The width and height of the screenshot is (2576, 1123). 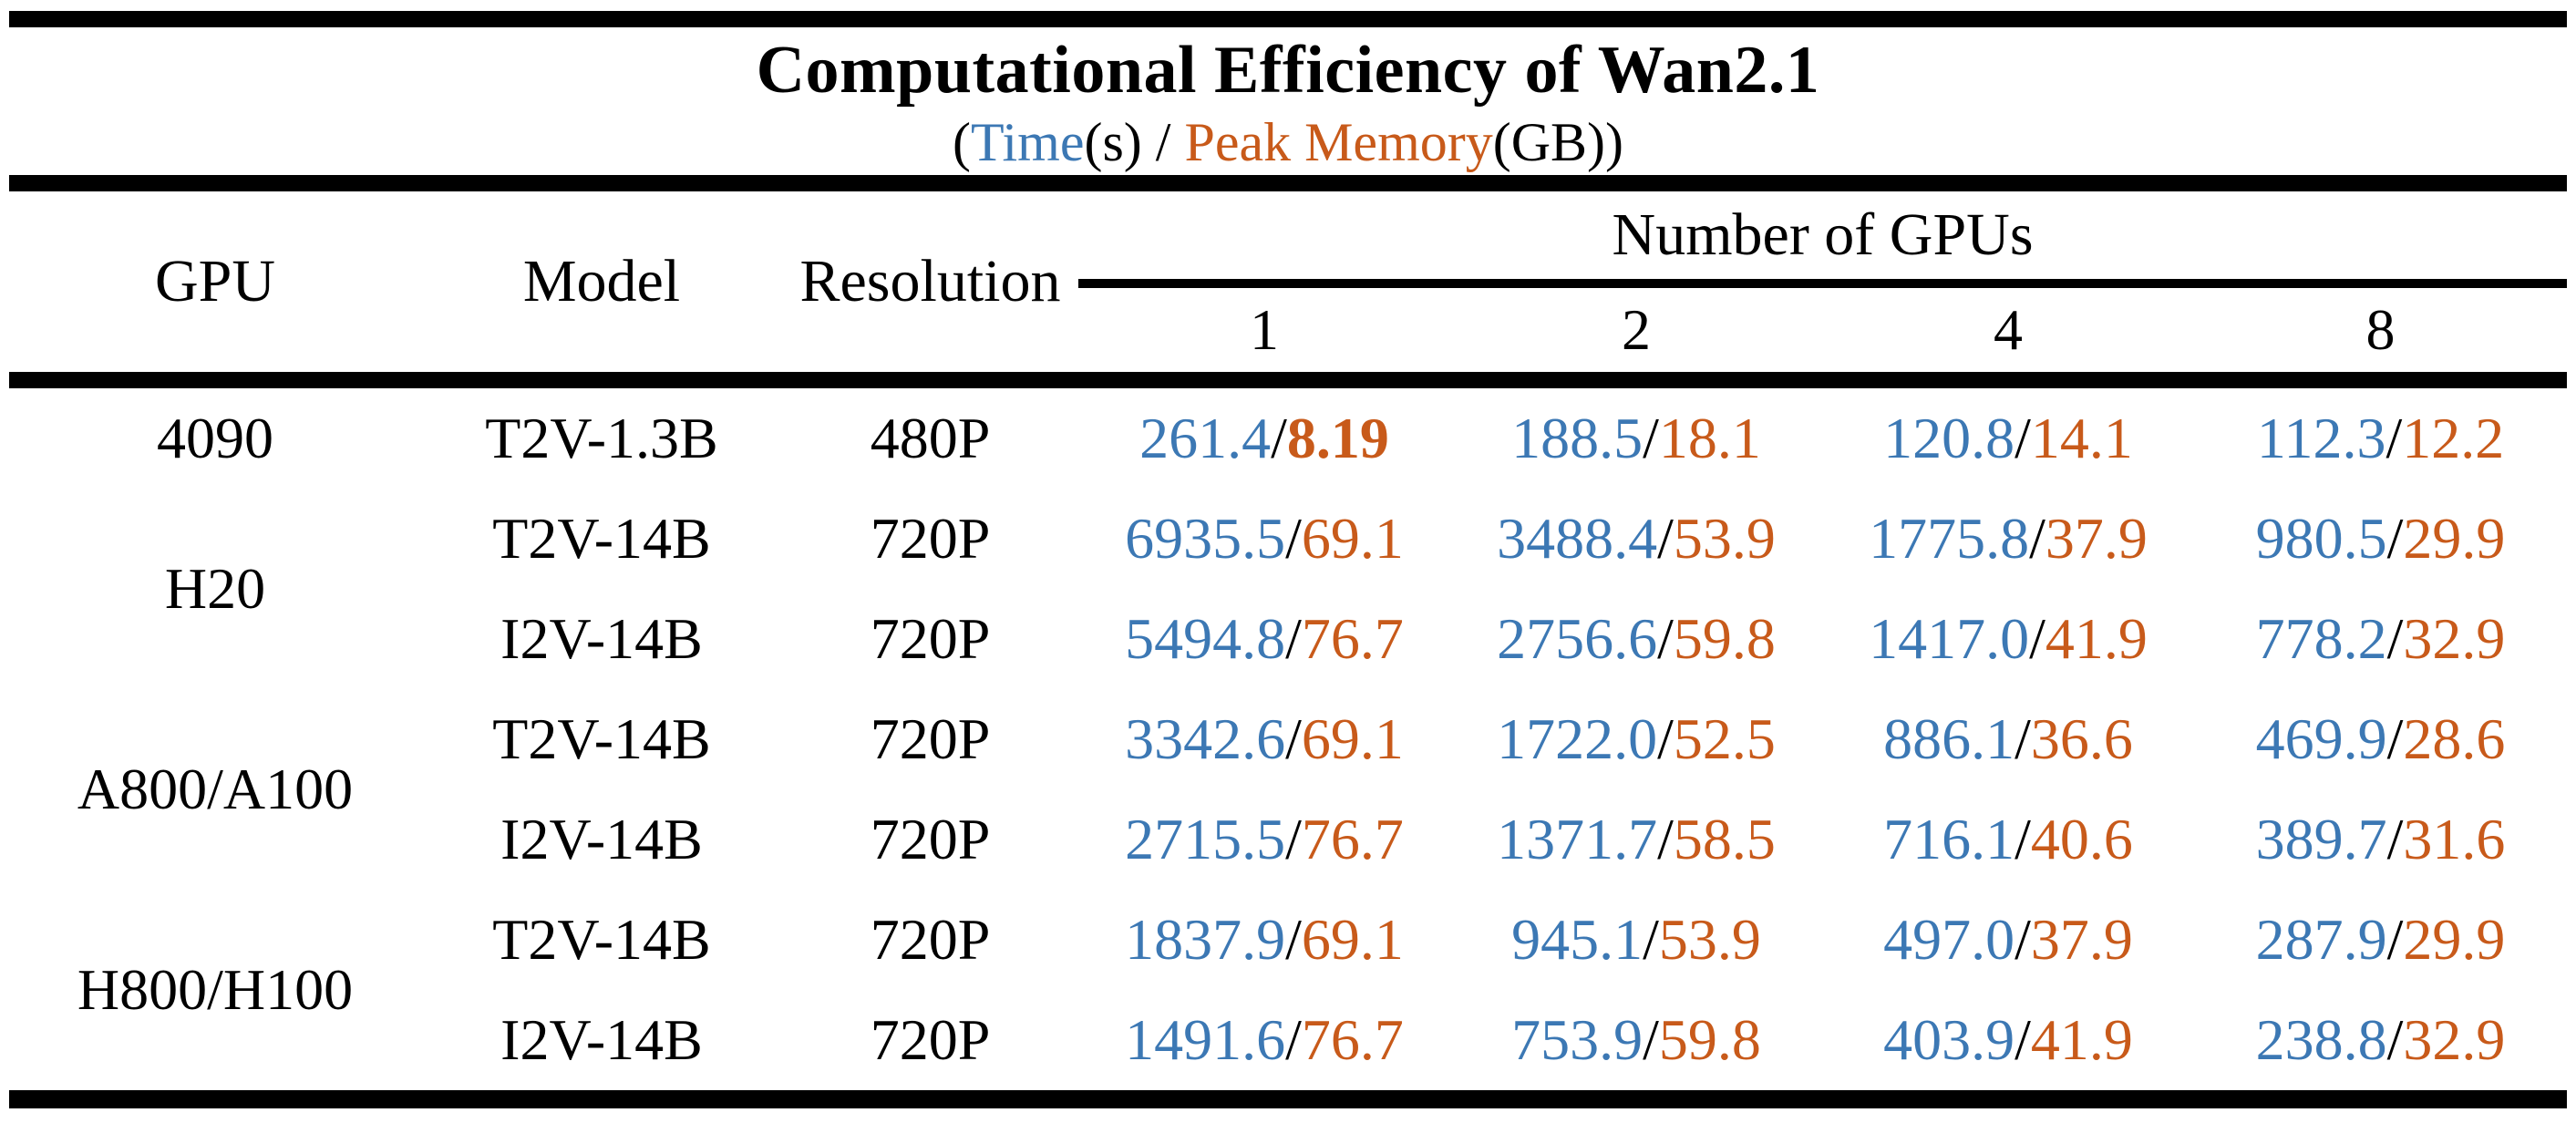 I want to click on value-cell: 469.9/28.6, so click(x=2380, y=739).